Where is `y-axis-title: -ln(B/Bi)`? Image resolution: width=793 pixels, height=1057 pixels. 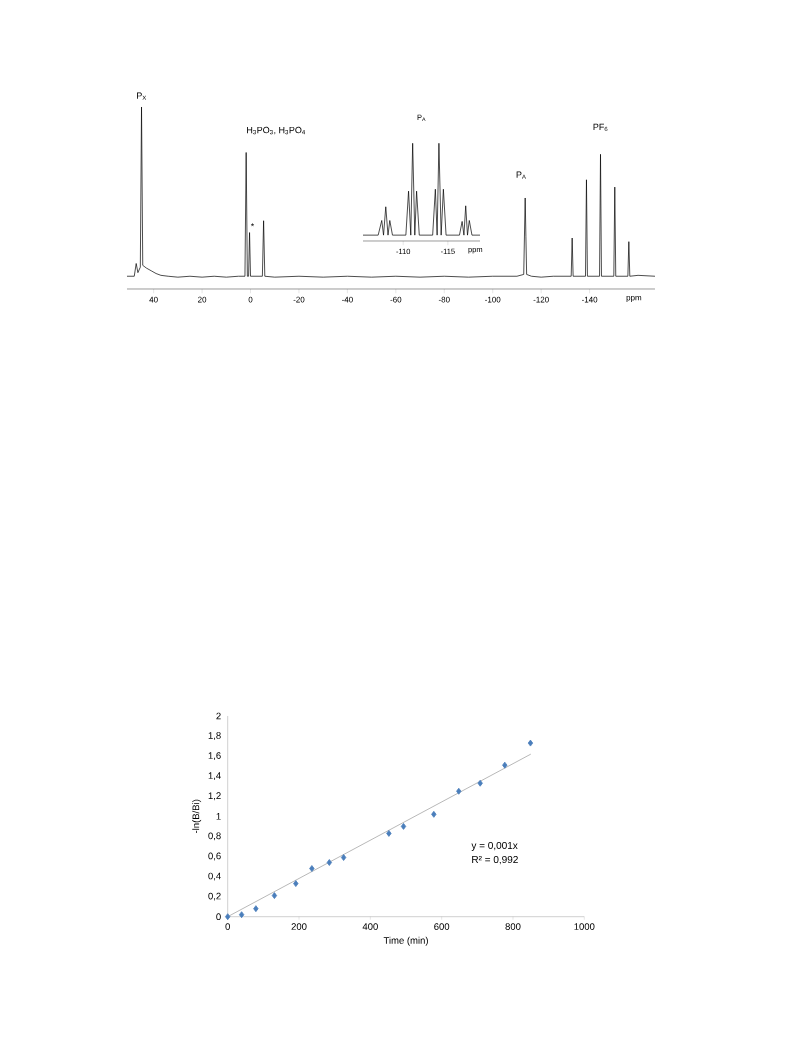 y-axis-title: -ln(B/Bi) is located at coordinates (197, 816).